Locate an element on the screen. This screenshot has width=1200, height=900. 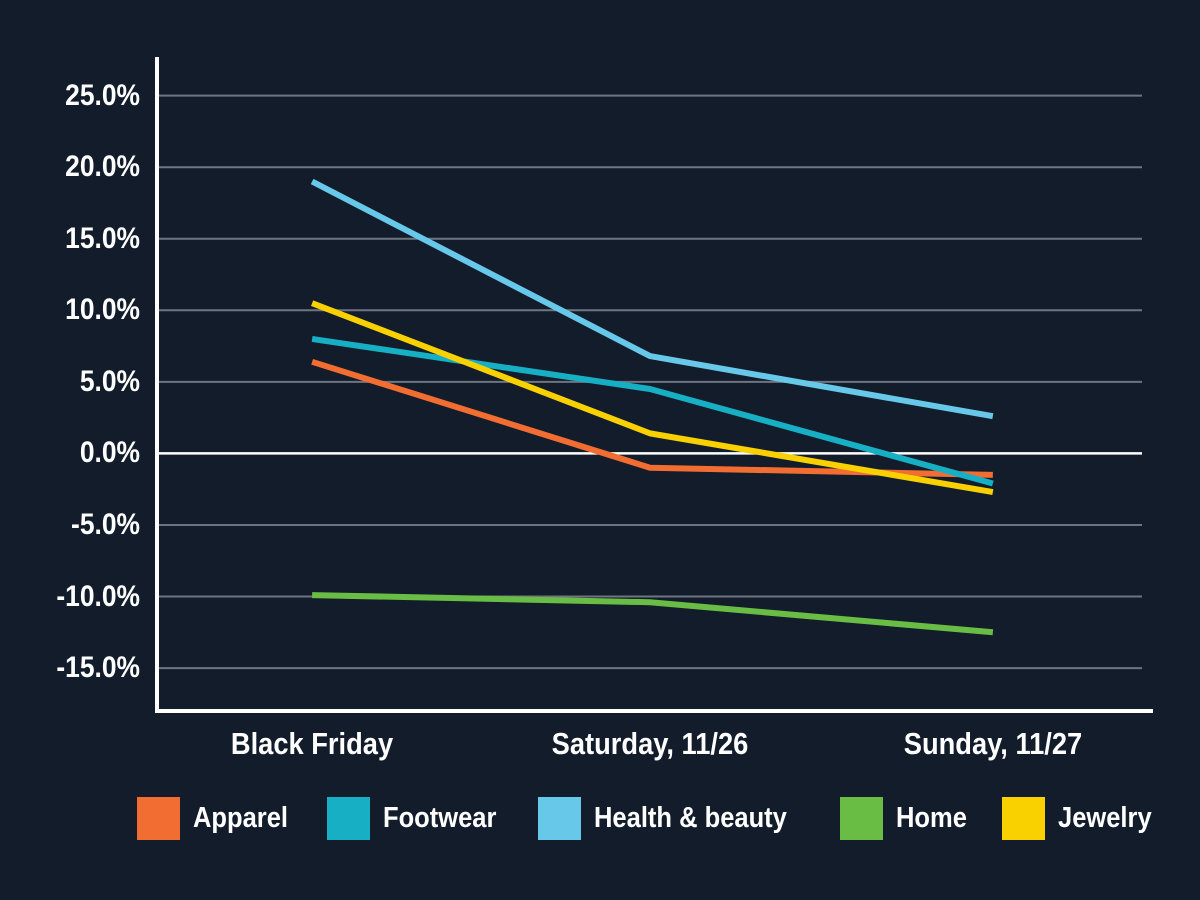
y-tick-label: 25.0% is located at coordinates (102, 95).